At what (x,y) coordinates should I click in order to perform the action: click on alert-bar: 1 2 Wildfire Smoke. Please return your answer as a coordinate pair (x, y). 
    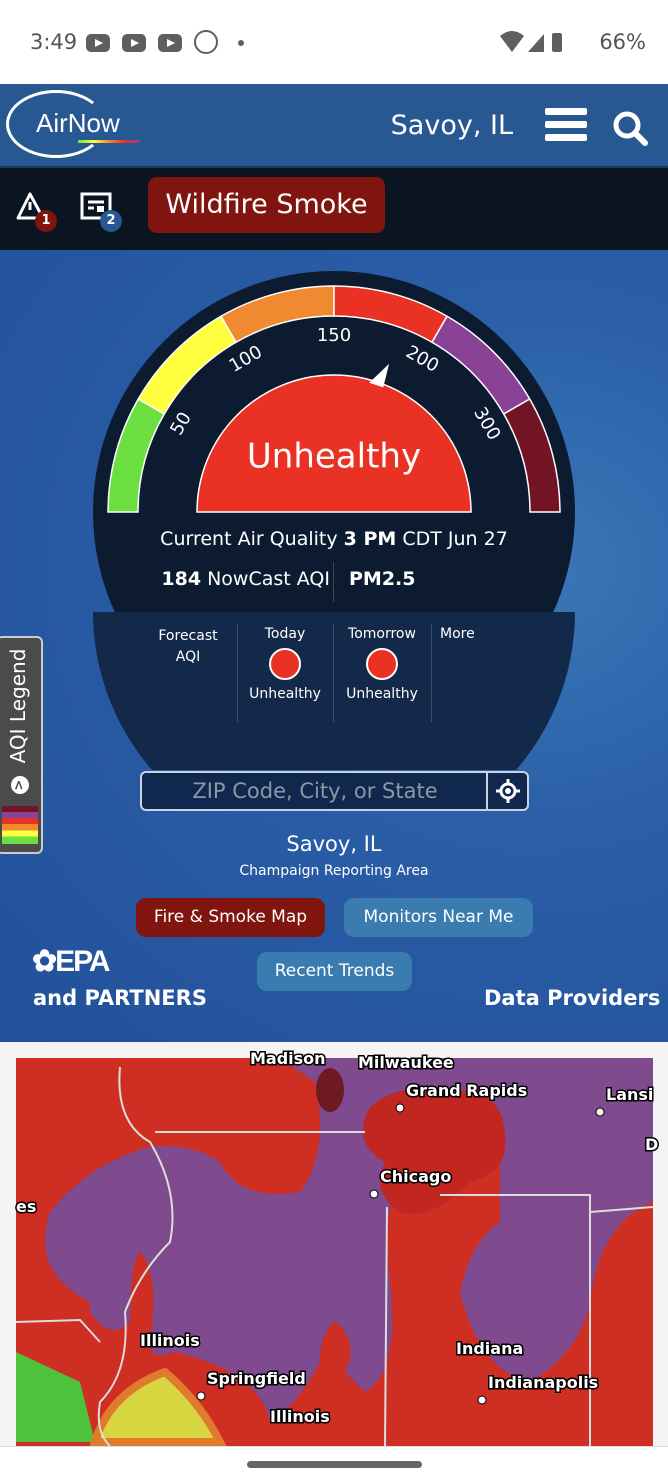
    Looking at the image, I should click on (334, 209).